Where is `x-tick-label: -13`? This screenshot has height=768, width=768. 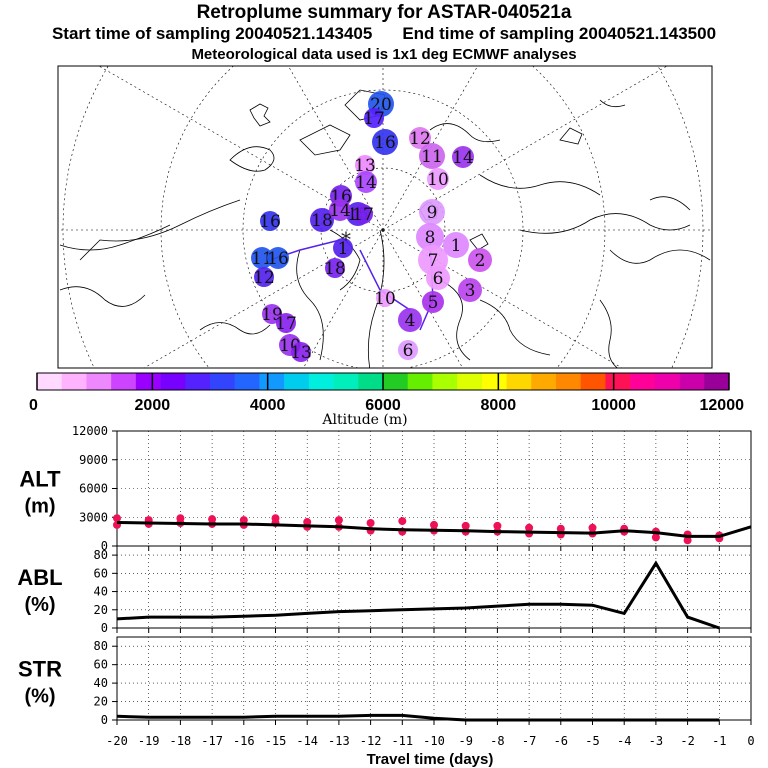
x-tick-label: -13 is located at coordinates (339, 741).